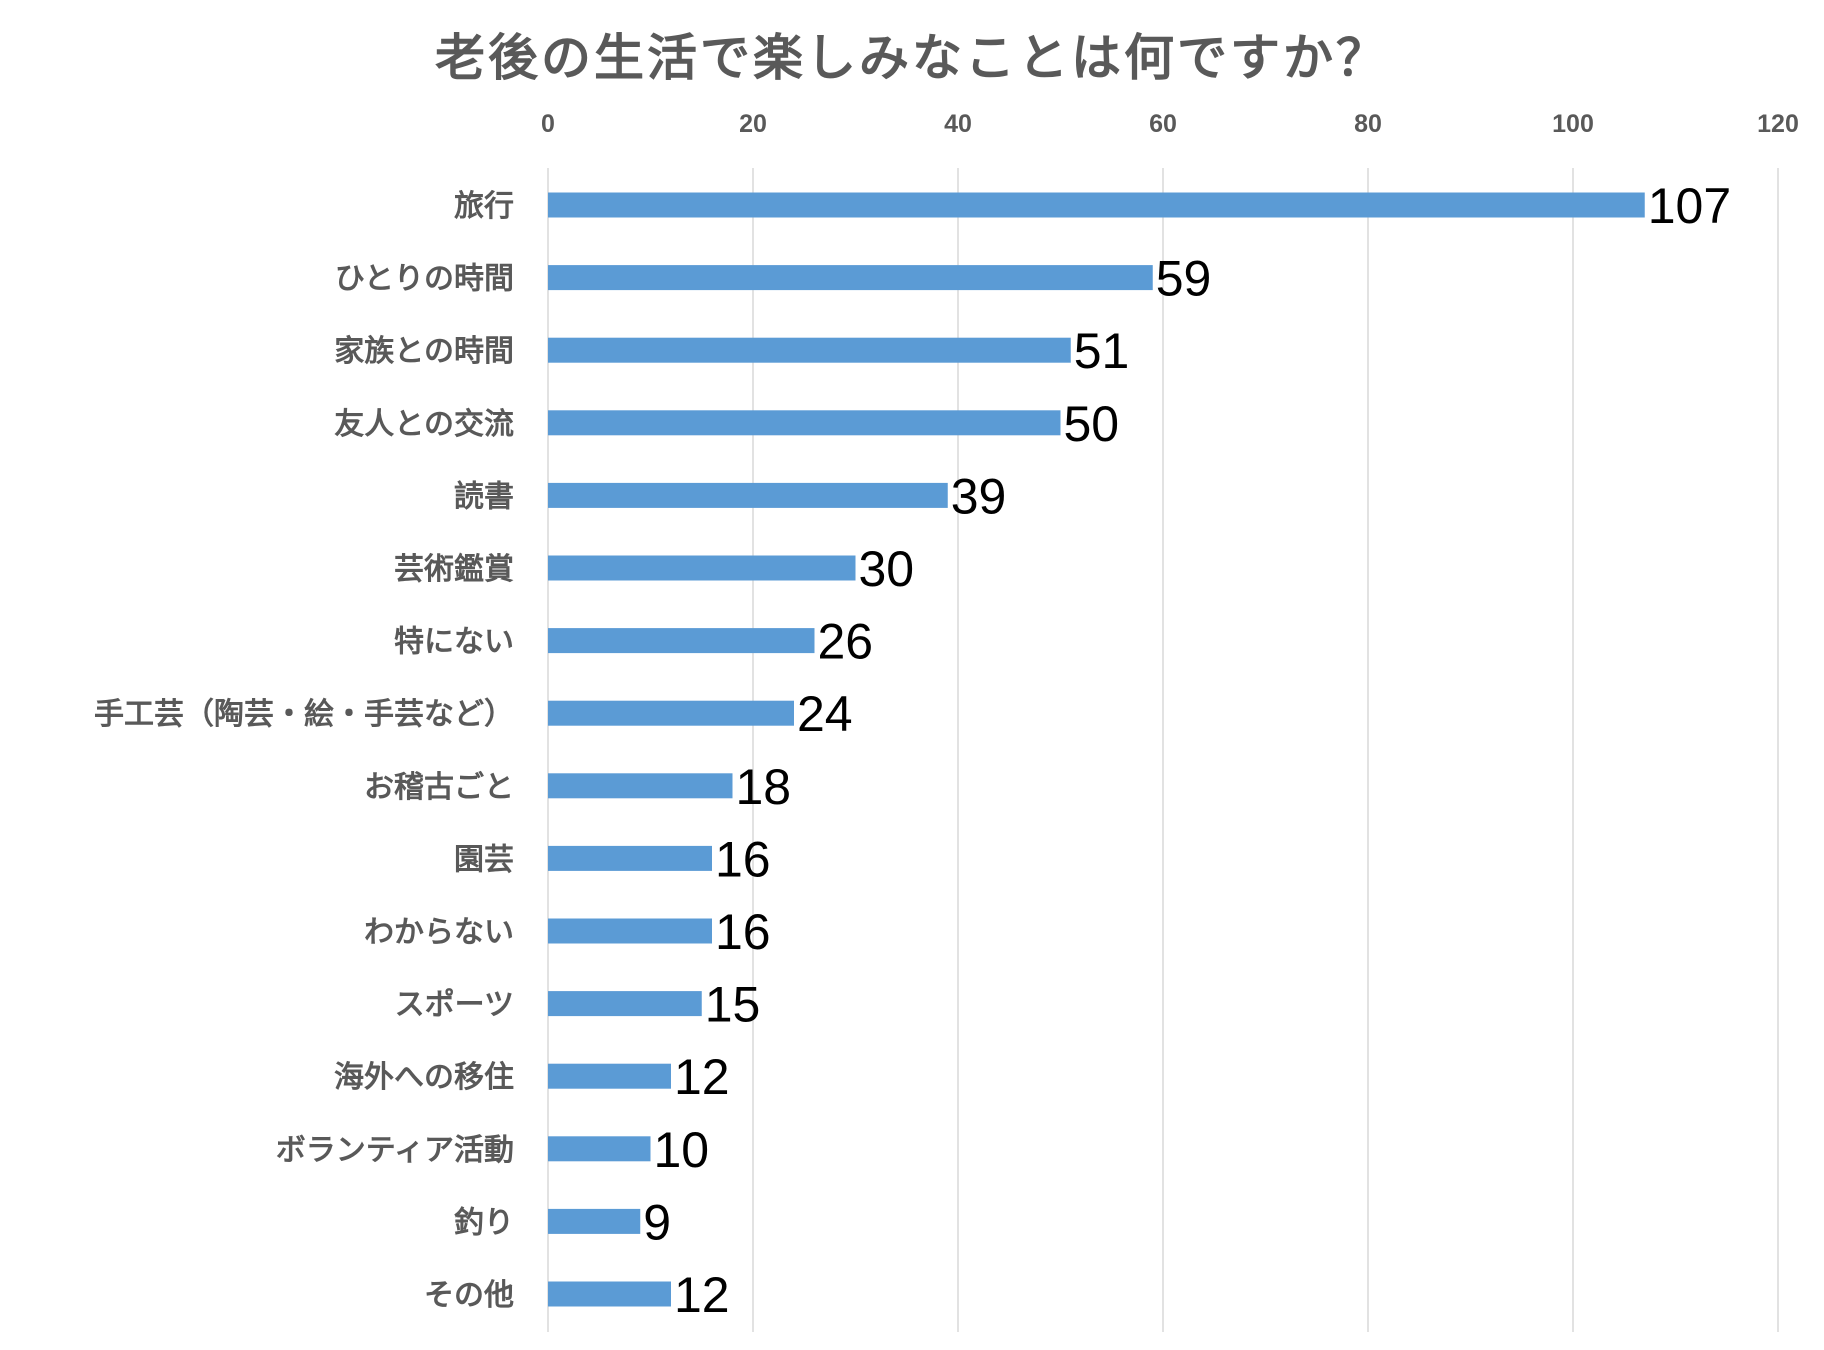 The height and width of the screenshot is (1350, 1824). I want to click on category-label: 旅行, so click(484, 206).